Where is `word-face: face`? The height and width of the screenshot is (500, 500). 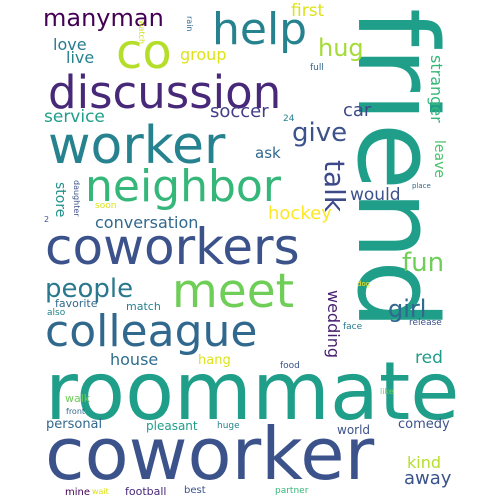
word-face: face is located at coordinates (353, 327).